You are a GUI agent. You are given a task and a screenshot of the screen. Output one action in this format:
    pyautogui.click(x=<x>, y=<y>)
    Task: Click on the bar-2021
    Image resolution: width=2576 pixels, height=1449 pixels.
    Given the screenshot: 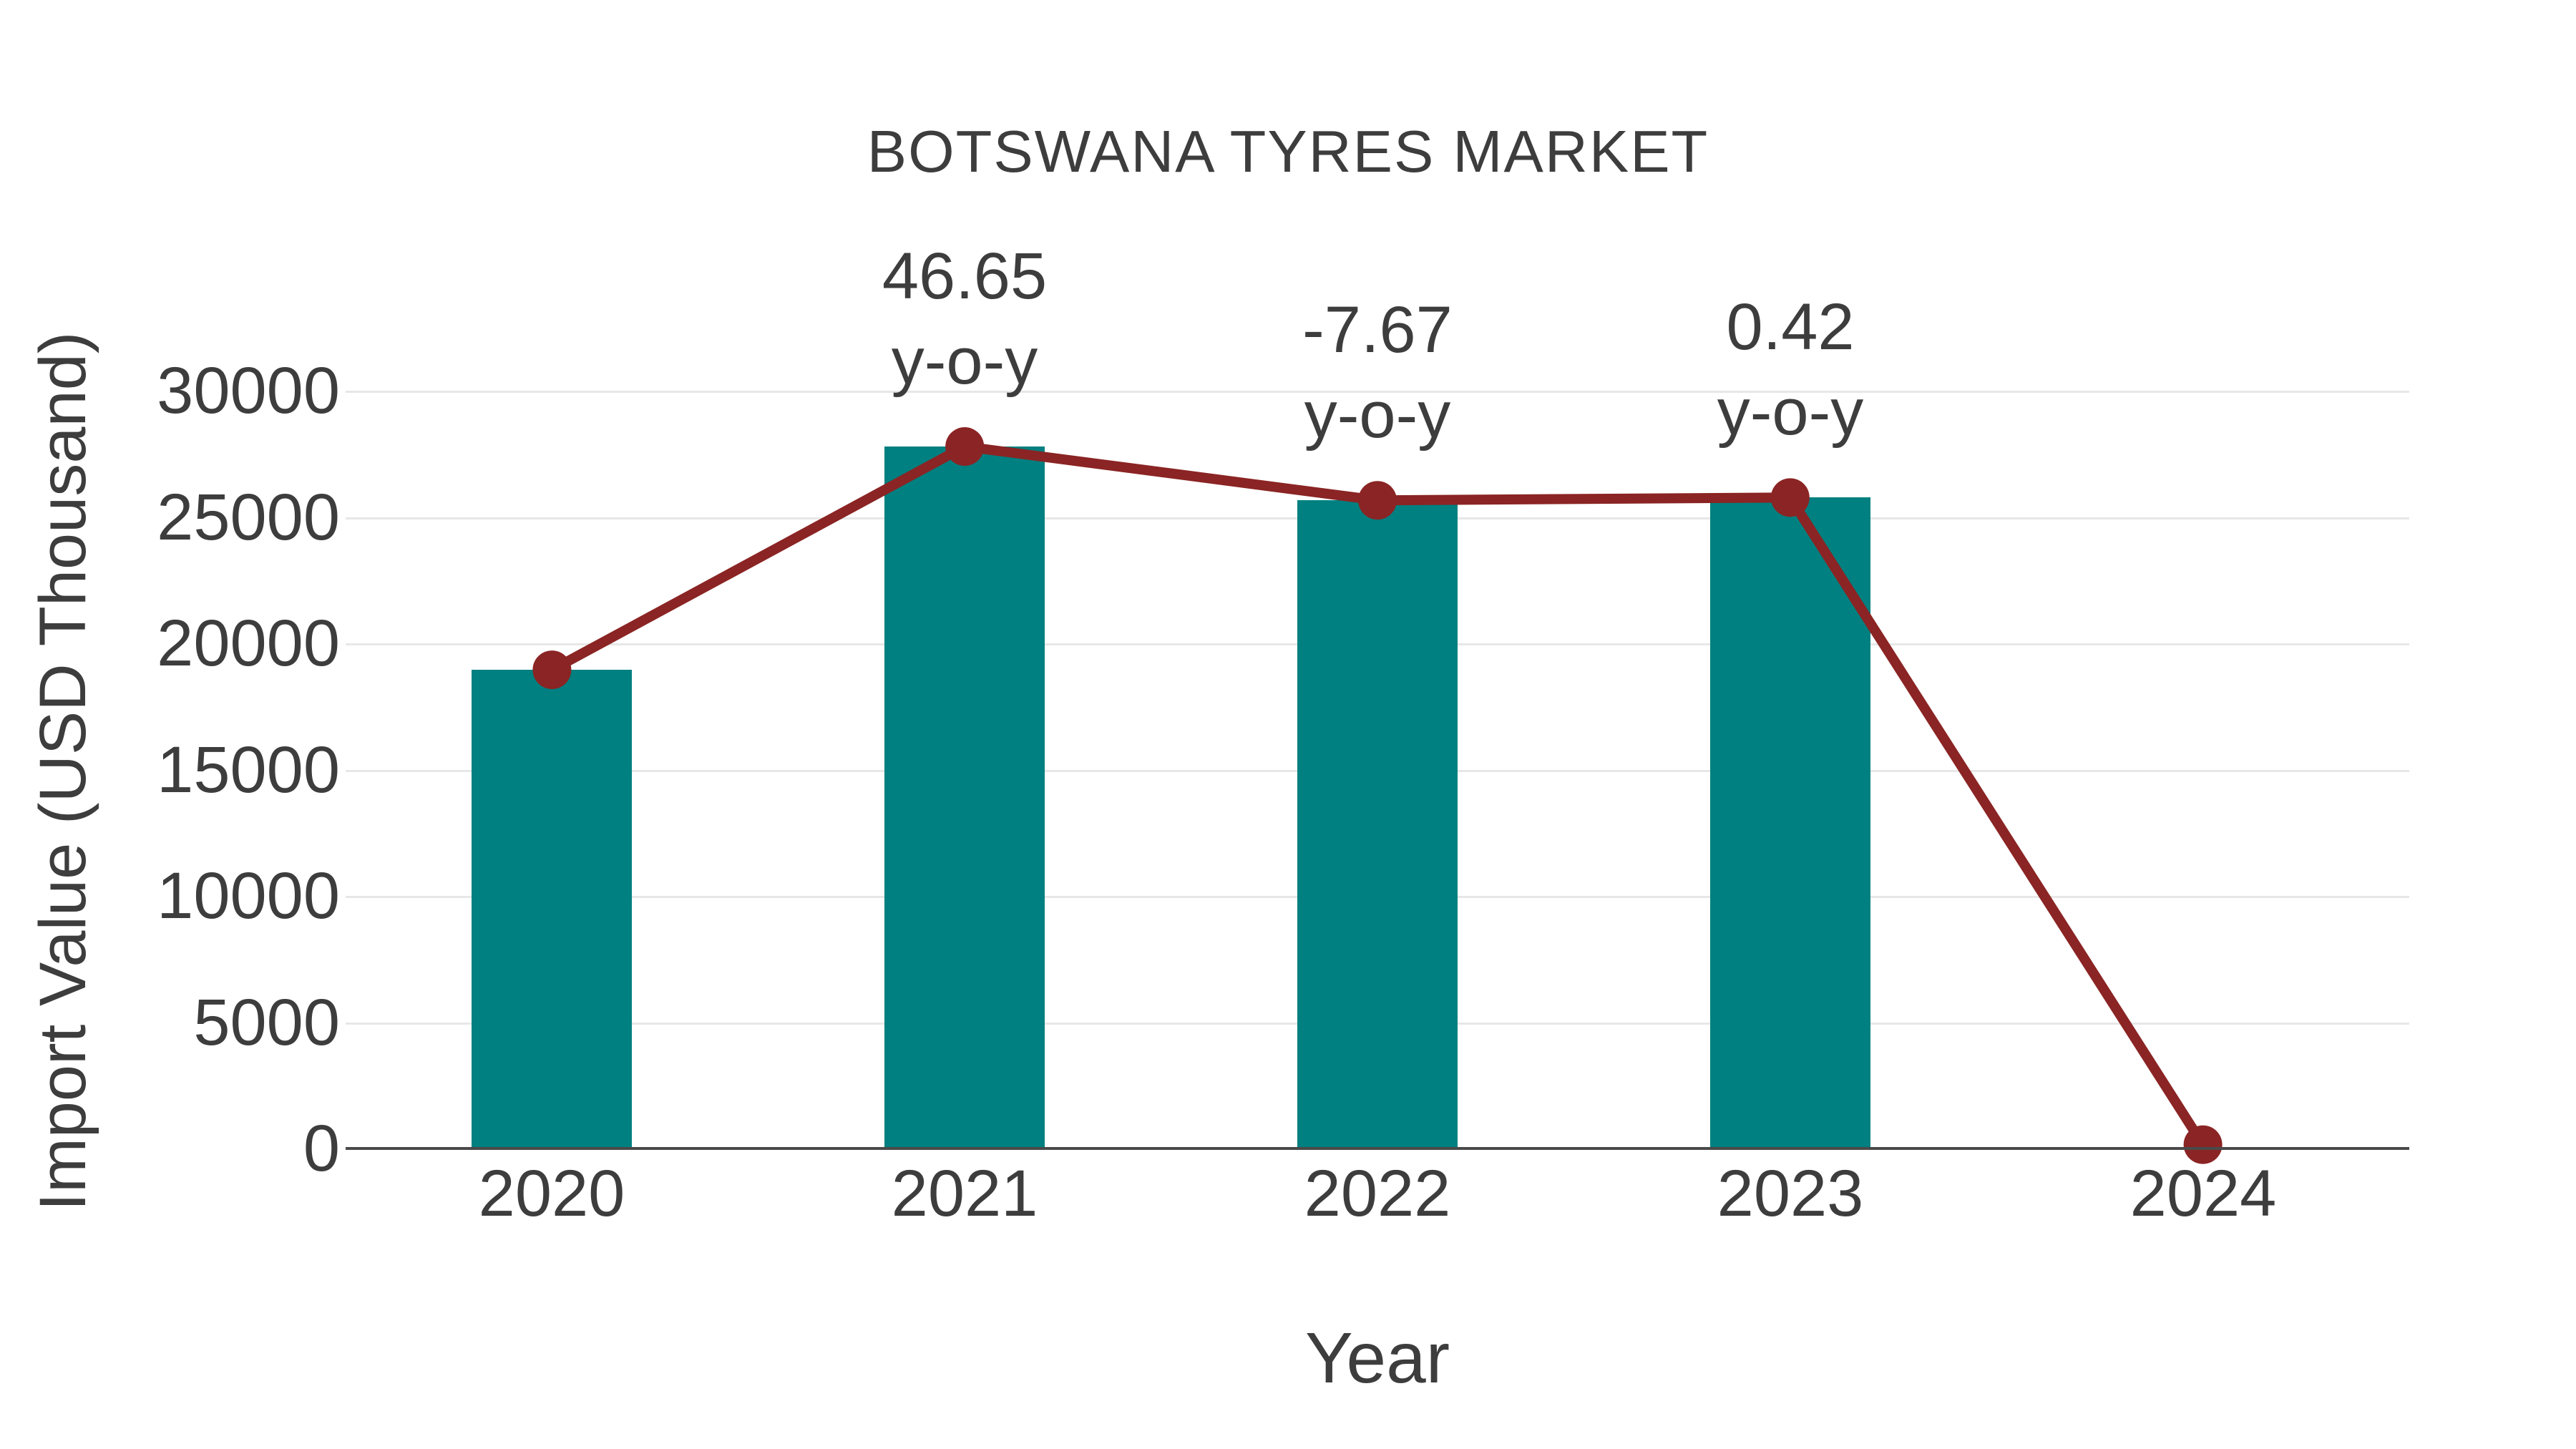 What is the action you would take?
    pyautogui.click(x=964, y=797)
    